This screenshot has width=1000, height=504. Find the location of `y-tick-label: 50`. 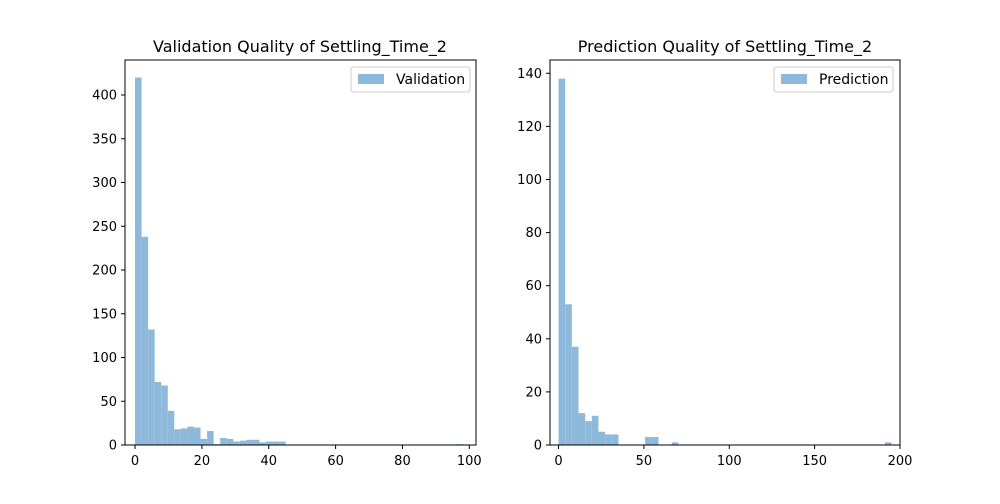

y-tick-label: 50 is located at coordinates (108, 402).